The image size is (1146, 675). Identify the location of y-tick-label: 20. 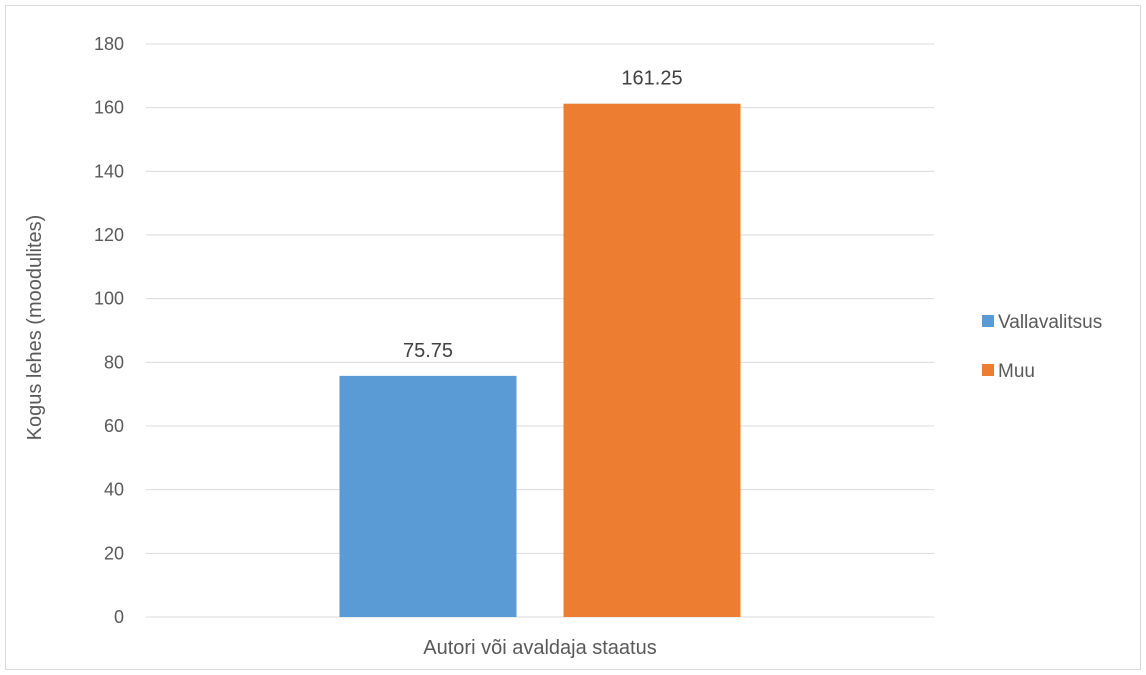
(114, 553).